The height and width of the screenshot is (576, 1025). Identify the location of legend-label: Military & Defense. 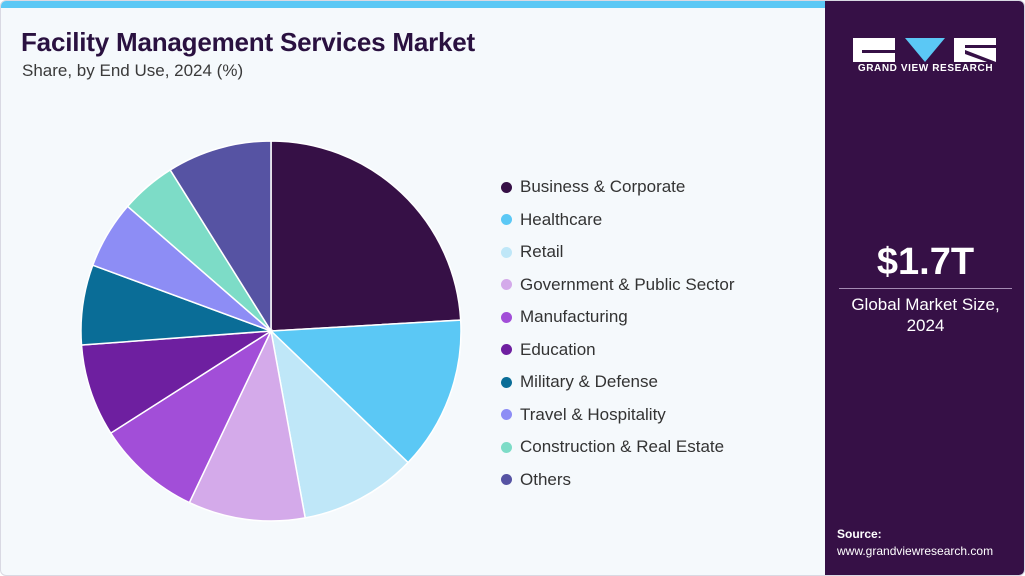
(589, 382).